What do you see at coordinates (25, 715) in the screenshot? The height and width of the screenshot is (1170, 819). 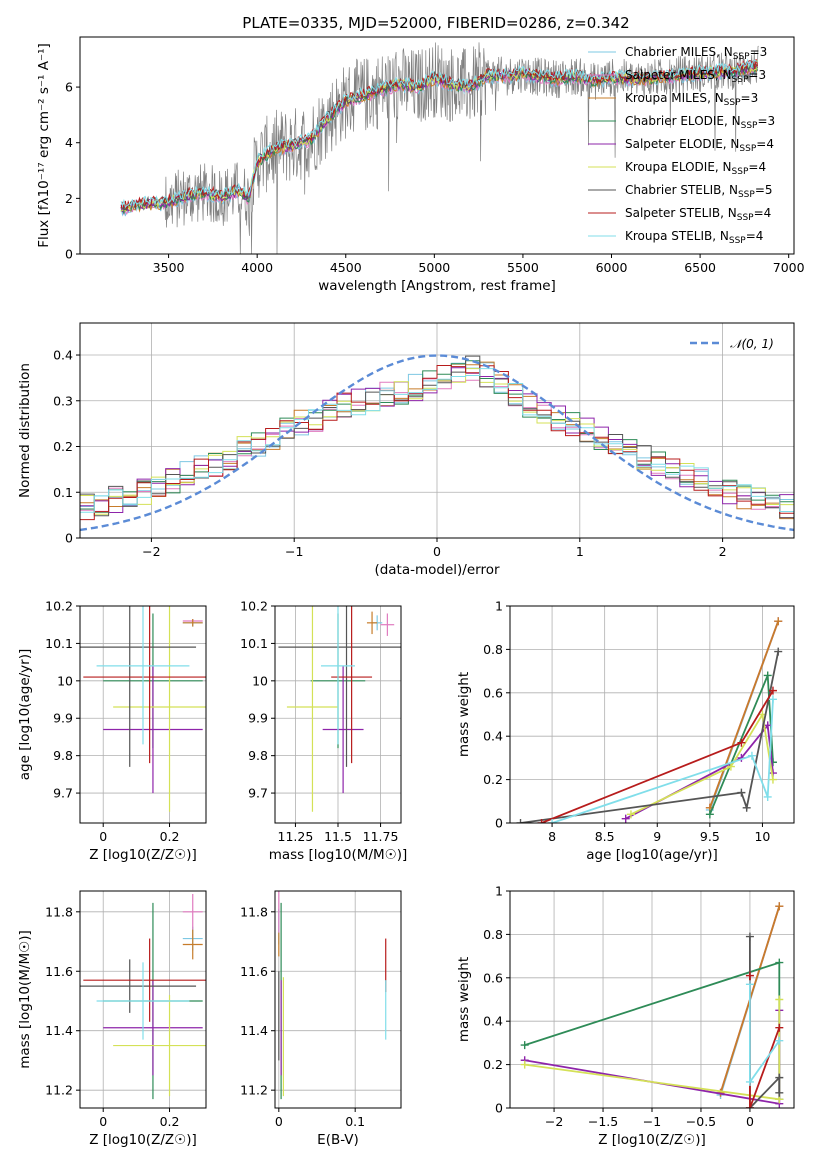 I see `y-axis-label: age [log10(age/yr)]` at bounding box center [25, 715].